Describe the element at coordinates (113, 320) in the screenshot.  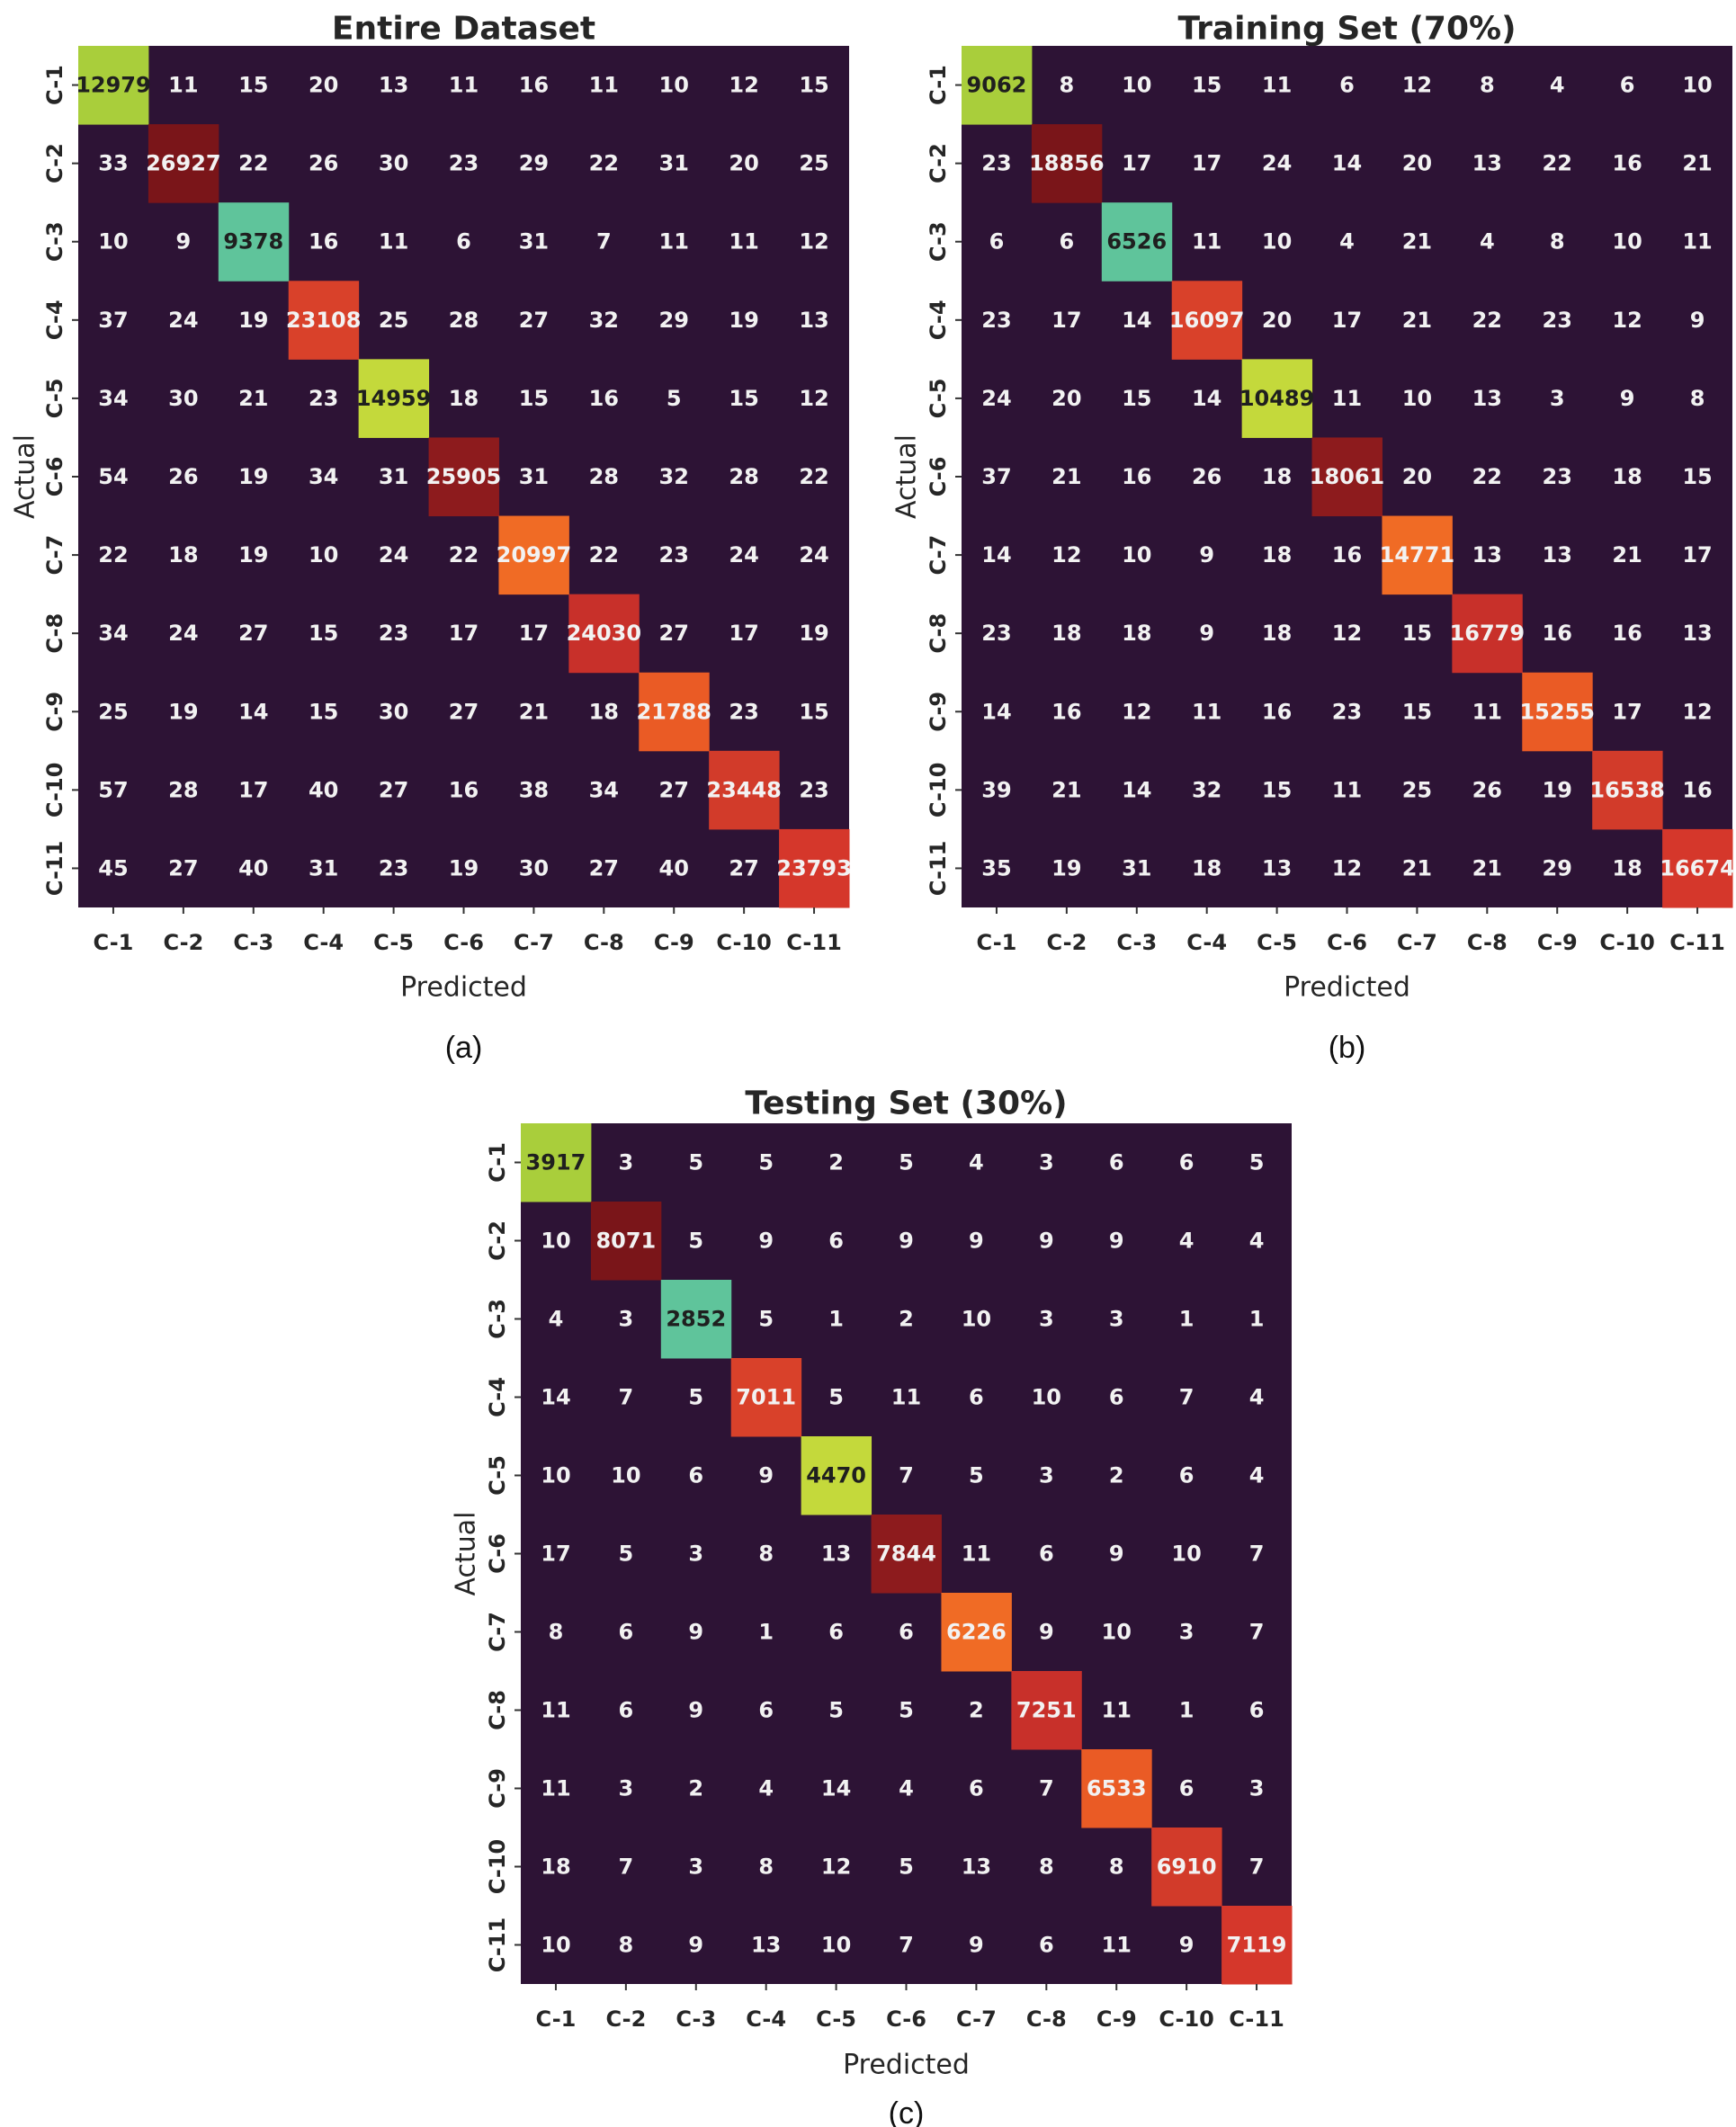
I see `cell-value: 37` at that location.